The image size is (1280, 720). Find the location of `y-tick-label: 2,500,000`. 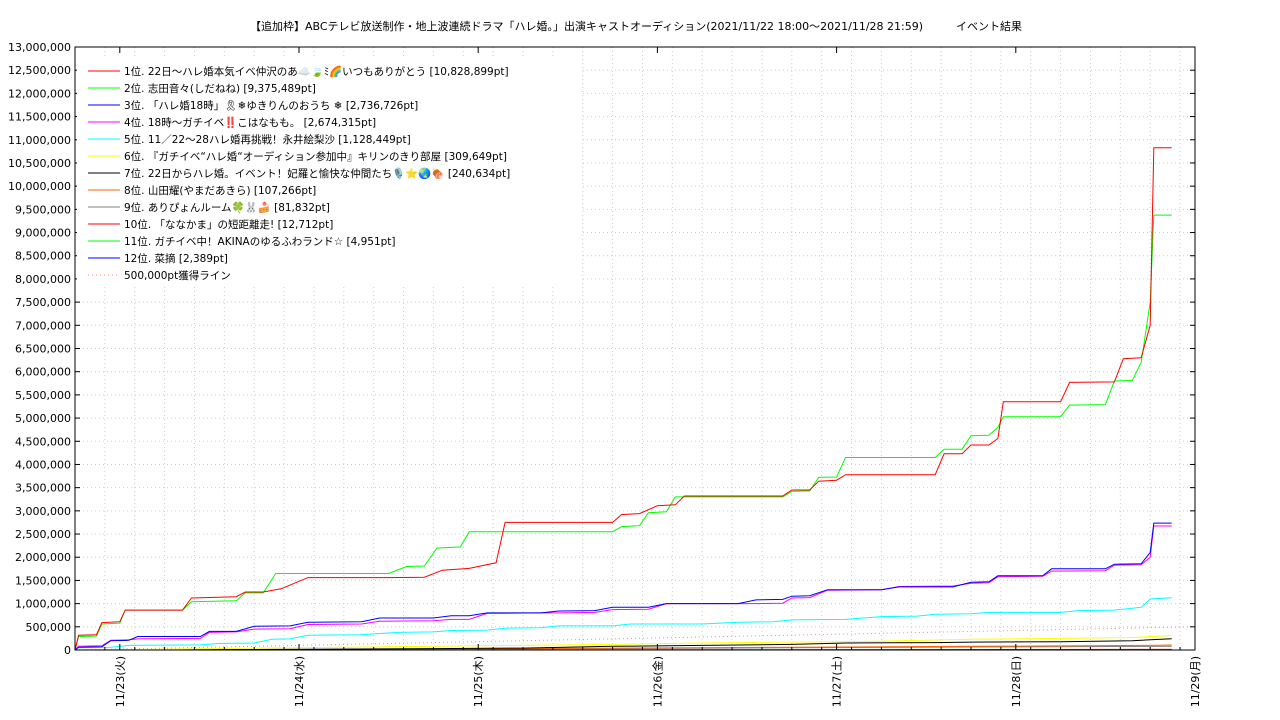

y-tick-label: 2,500,000 is located at coordinates (43, 534).